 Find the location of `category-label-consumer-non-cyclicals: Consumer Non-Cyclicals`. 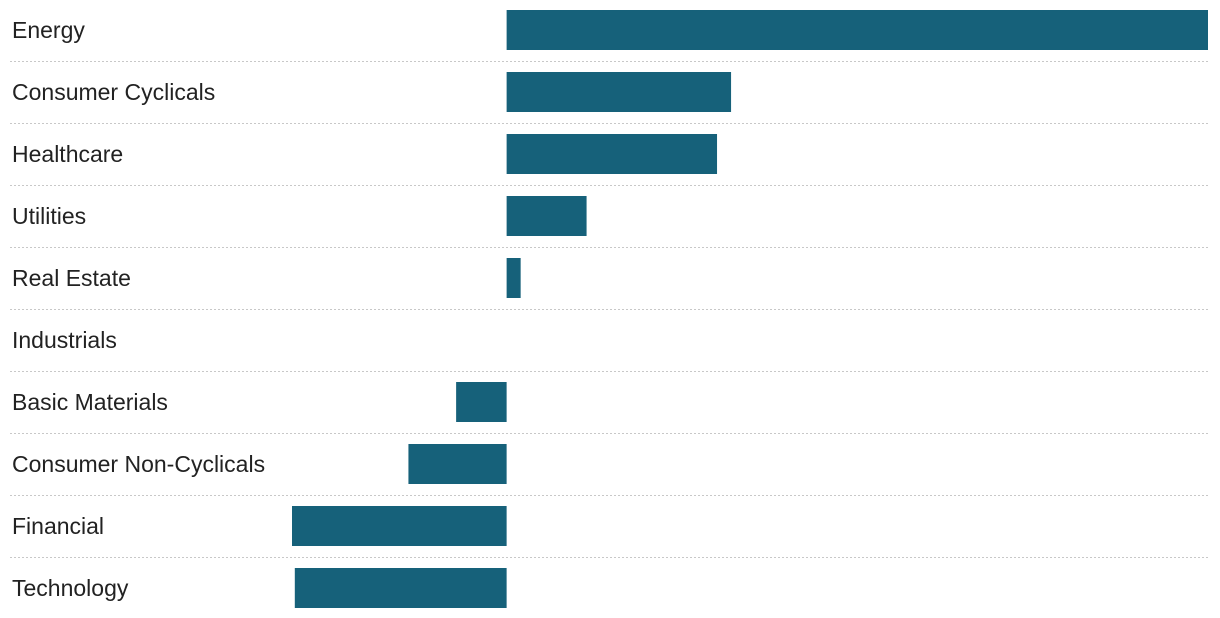

category-label-consumer-non-cyclicals: Consumer Non-Cyclicals is located at coordinates (138, 464).